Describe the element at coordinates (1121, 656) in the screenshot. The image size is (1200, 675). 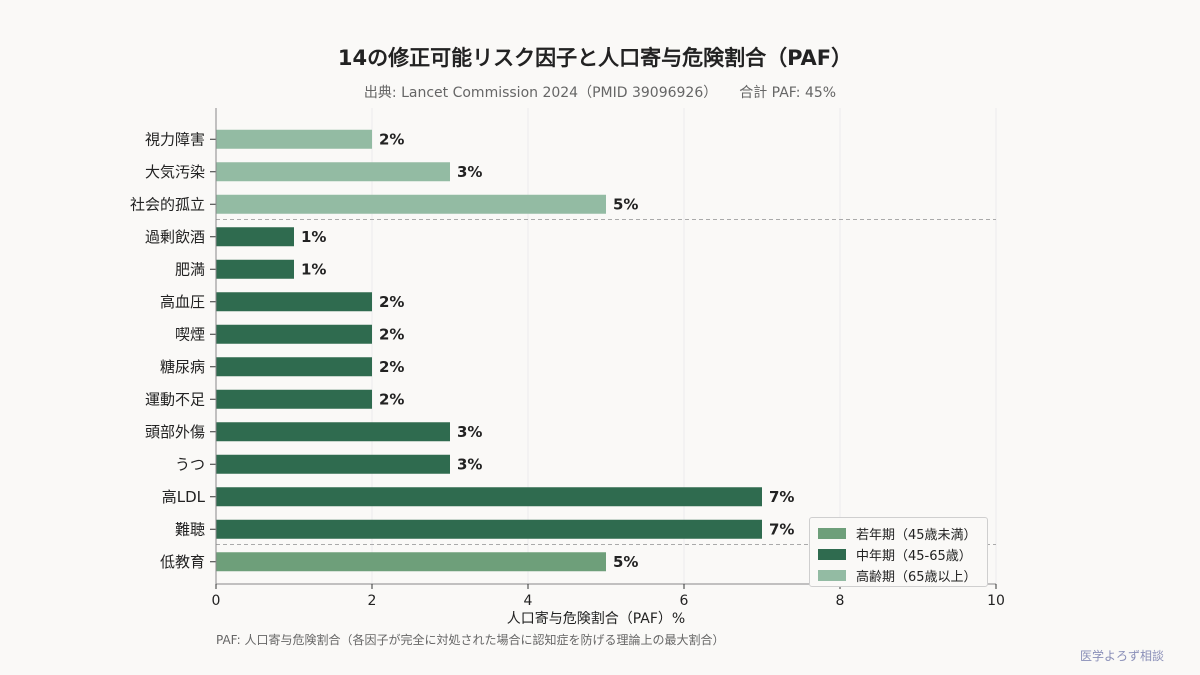
I see `brand-label: 医学よろず相談` at that location.